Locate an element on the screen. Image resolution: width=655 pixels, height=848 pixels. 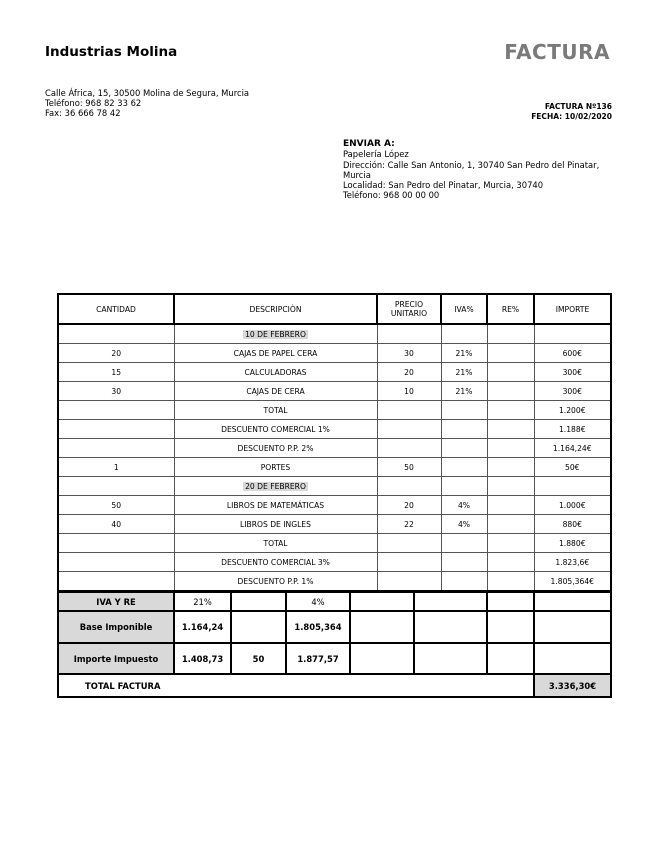
table-row: 50 LIBROS DE MATEMÁTICAS 20 4% 1.000€ is located at coordinates (334, 505).